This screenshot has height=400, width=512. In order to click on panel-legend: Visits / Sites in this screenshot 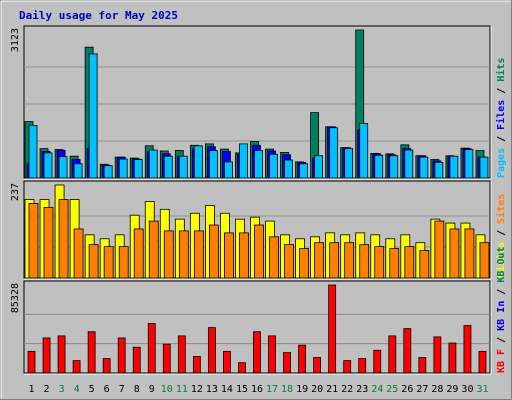, I will do `click(501, 236)`.